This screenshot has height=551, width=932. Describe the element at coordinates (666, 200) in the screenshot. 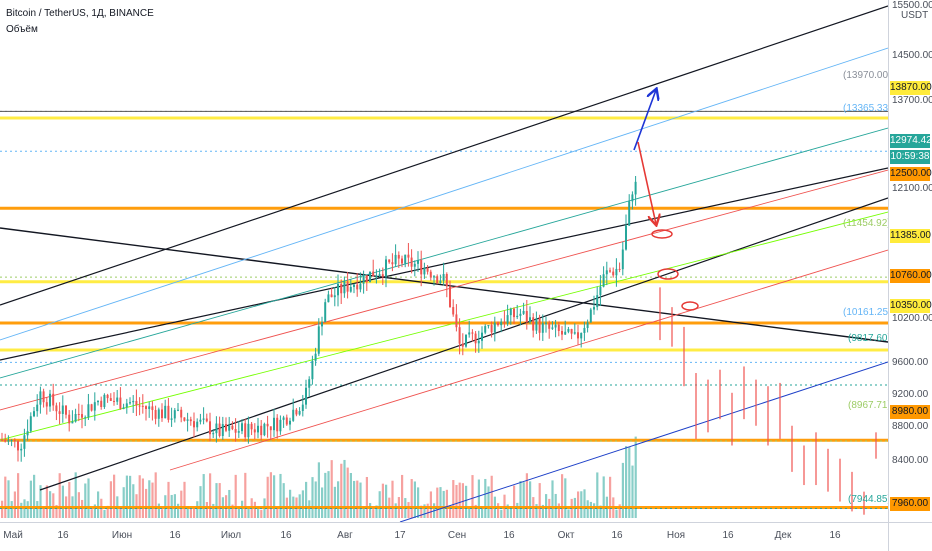

I see `annotations` at that location.